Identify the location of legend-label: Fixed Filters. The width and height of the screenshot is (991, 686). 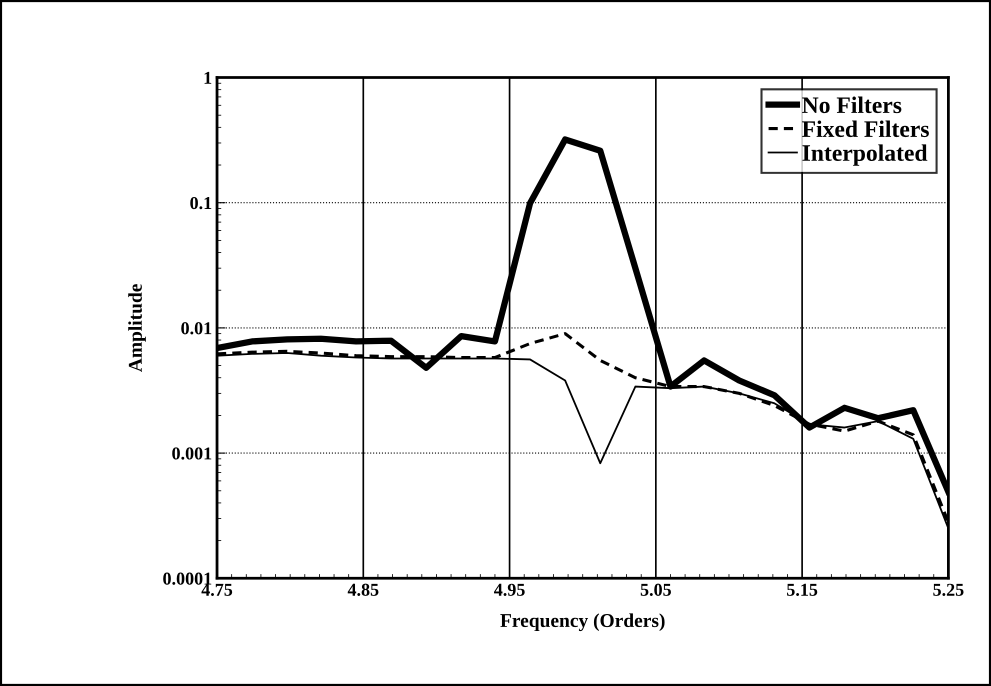
(865, 129).